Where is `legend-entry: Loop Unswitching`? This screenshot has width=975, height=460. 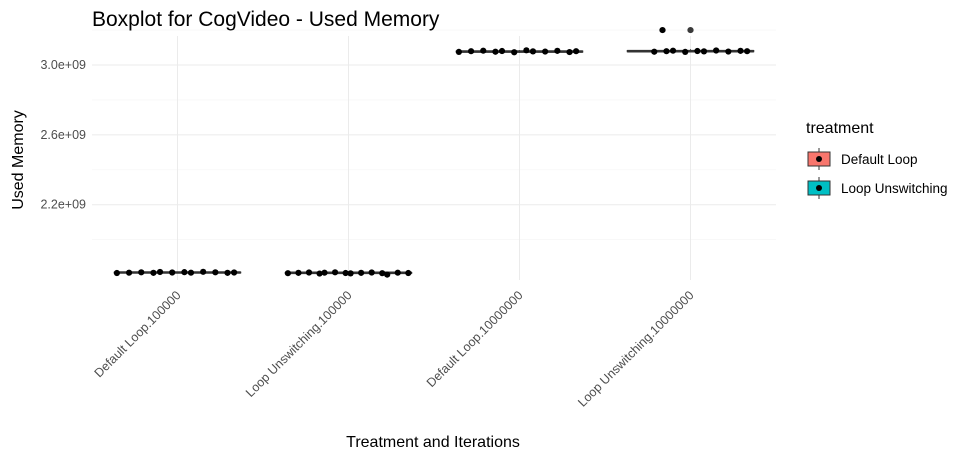 legend-entry: Loop Unswitching is located at coordinates (877, 188).